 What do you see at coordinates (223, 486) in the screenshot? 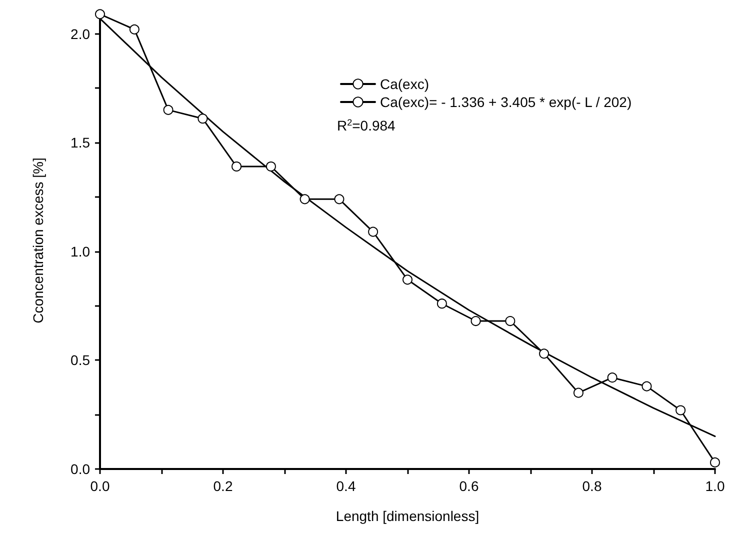
I see `x-tick-label: 0.2` at bounding box center [223, 486].